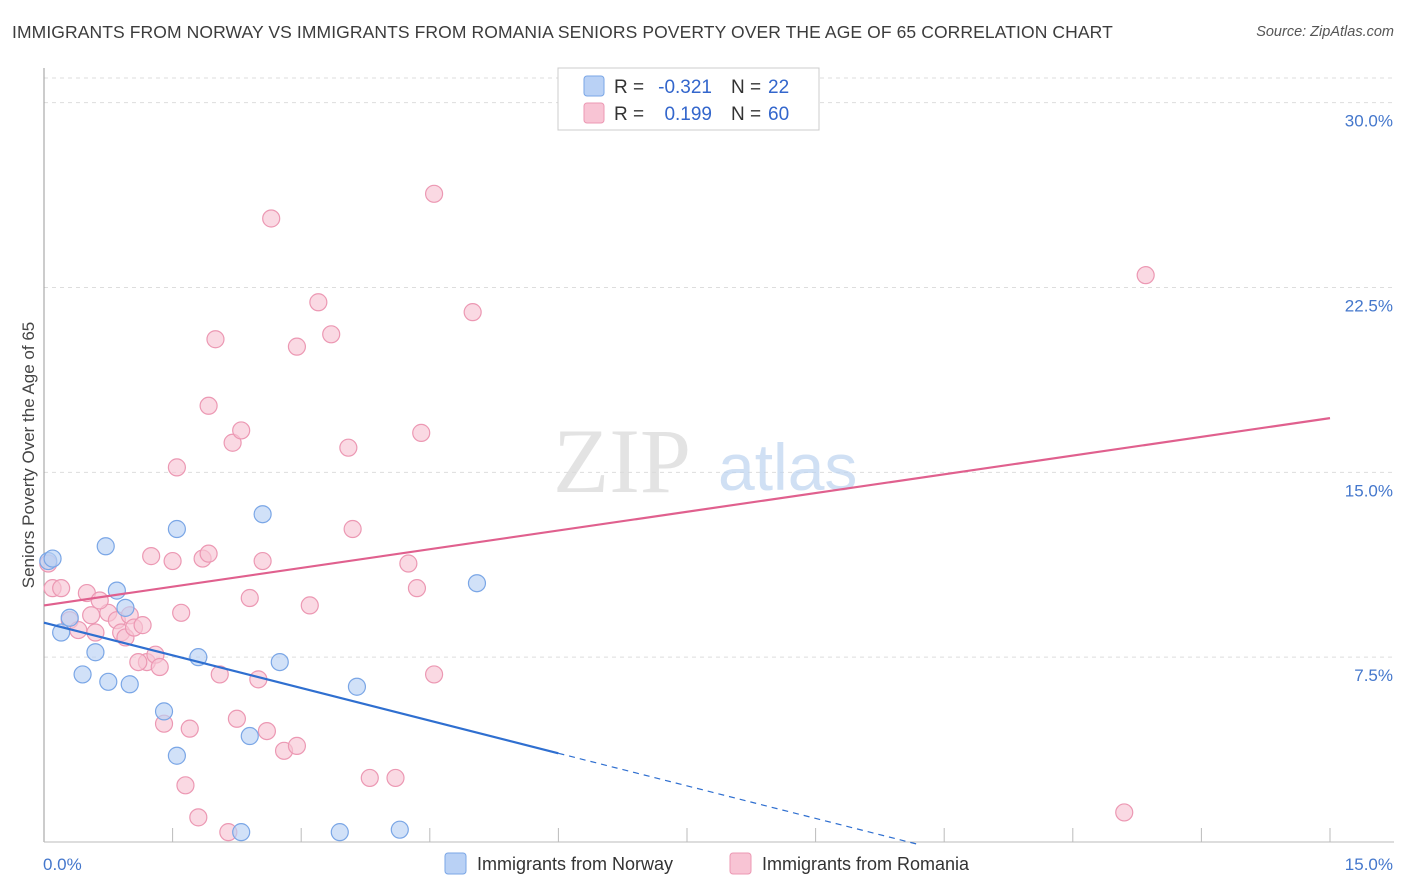 The image size is (1406, 892). What do you see at coordinates (1369, 399) in the screenshot?
I see `y-tick-labels: 7.5% 15.0% 22.5% 30.0%` at bounding box center [1369, 399].